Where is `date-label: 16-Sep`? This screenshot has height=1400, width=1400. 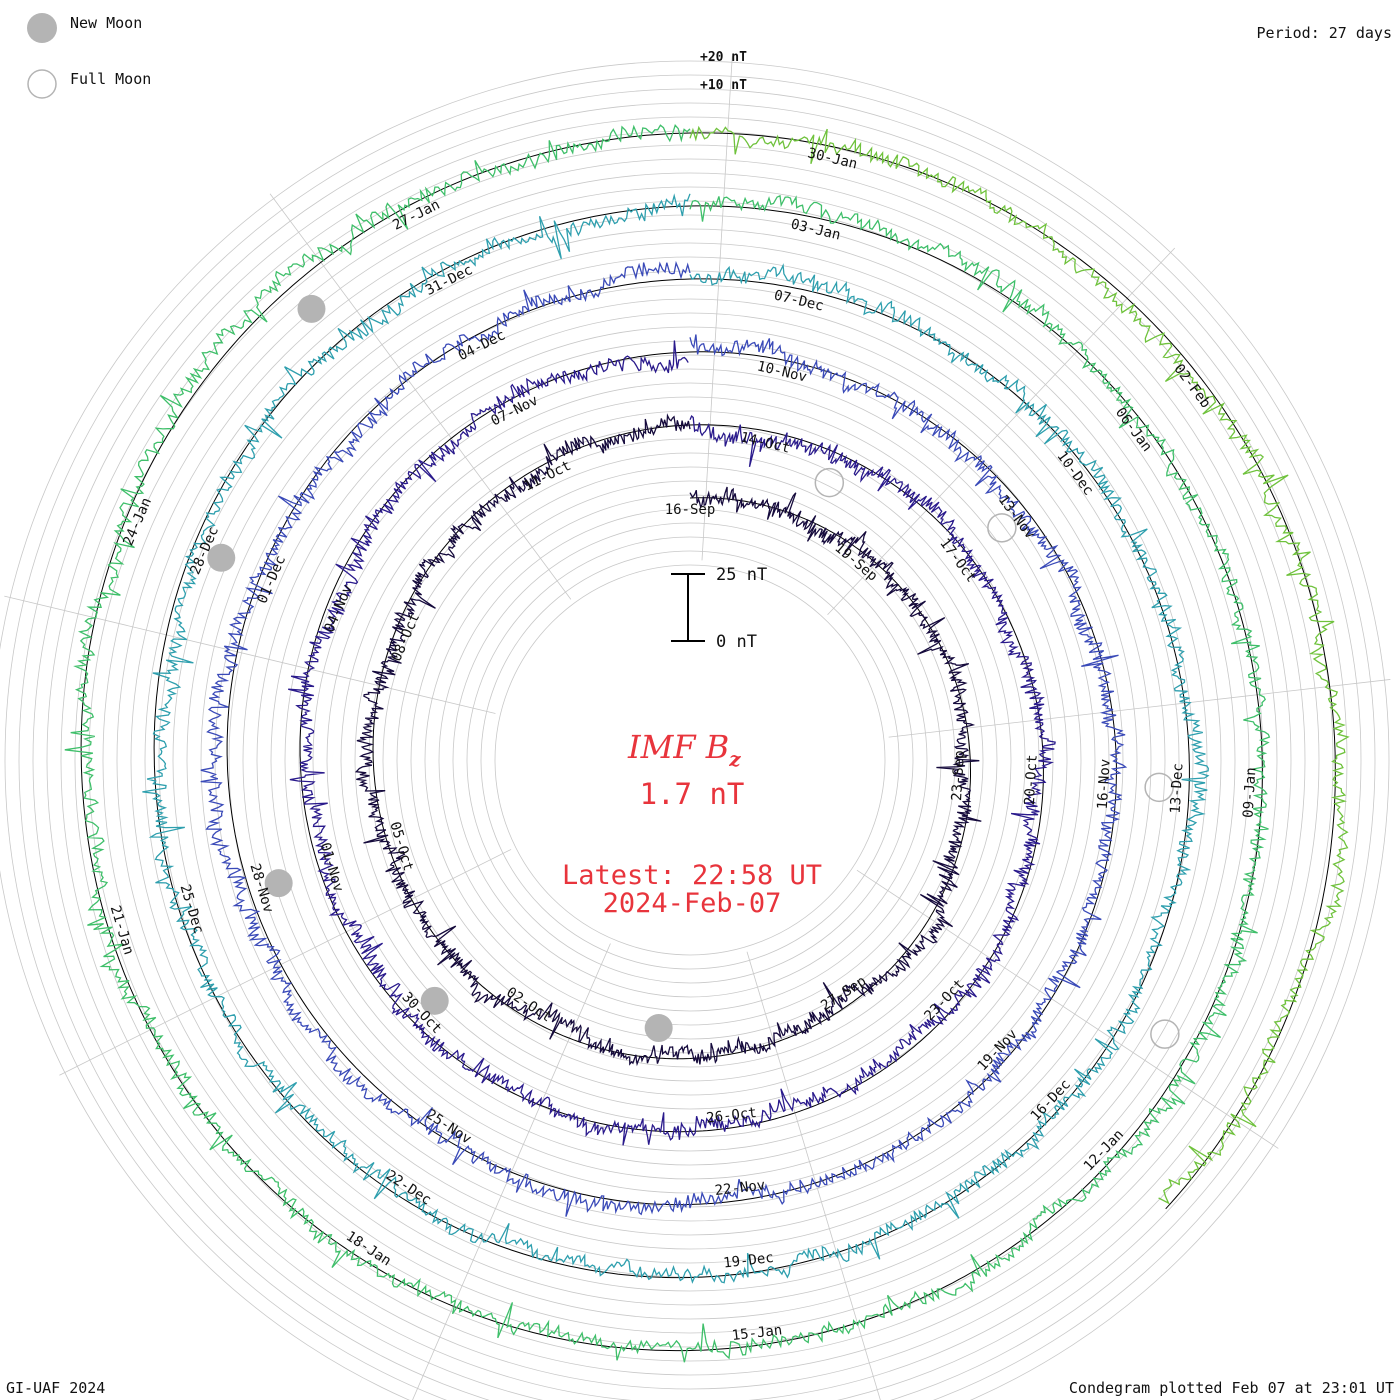
date-label: 16-Sep is located at coordinates (690, 510).